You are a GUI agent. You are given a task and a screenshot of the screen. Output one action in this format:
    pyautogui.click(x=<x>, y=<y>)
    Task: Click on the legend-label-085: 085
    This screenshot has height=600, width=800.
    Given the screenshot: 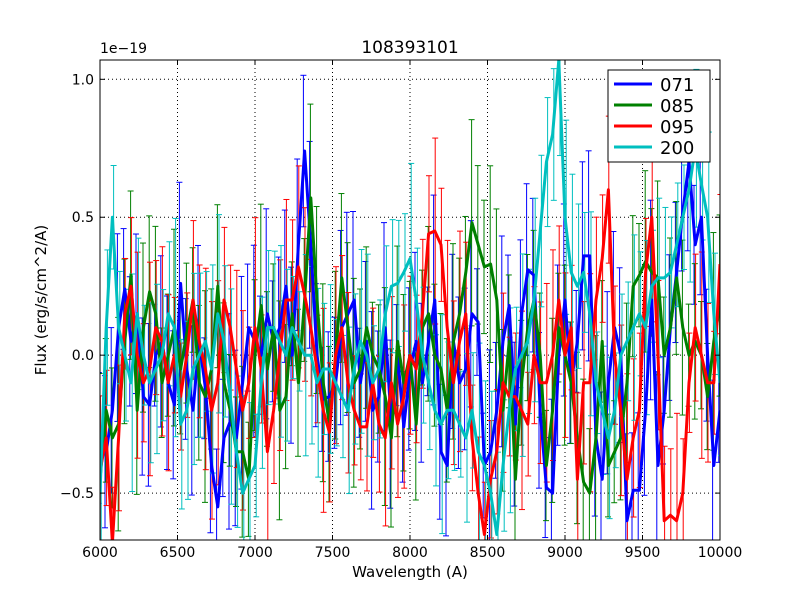 What is the action you would take?
    pyautogui.click(x=677, y=106)
    